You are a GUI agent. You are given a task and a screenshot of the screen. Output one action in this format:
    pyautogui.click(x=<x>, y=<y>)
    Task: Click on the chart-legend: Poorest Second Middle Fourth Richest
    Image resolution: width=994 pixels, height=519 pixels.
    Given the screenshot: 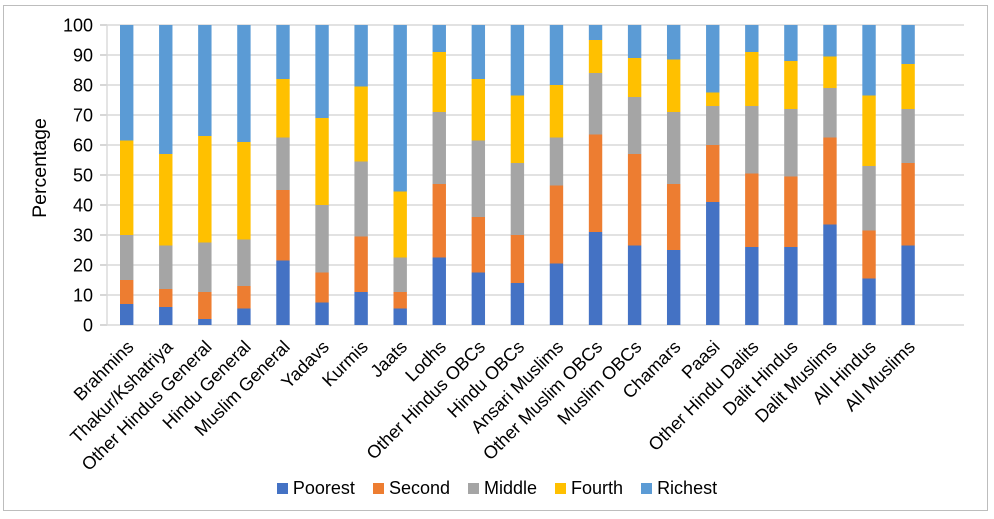 What is the action you would take?
    pyautogui.click(x=497, y=488)
    